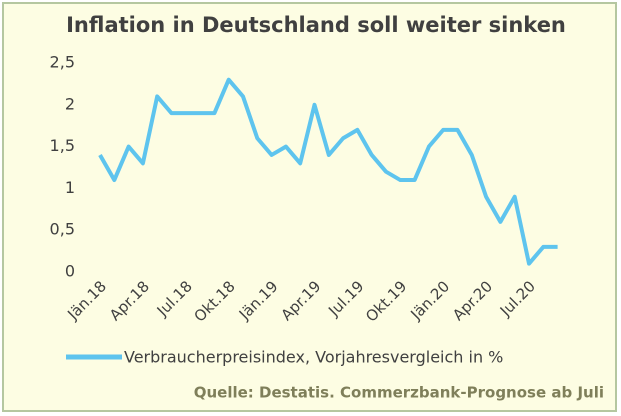  I want to click on y-tick-label: 1, so click(70, 187).